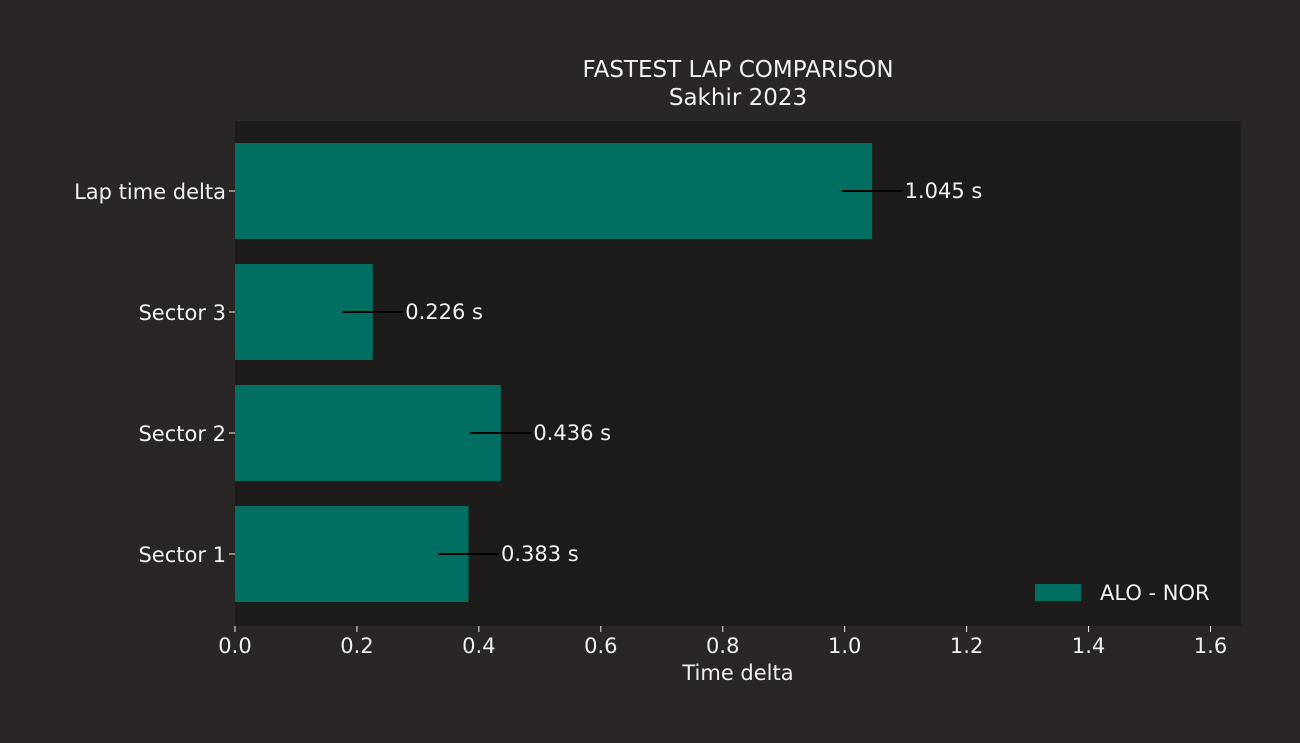 This screenshot has height=743, width=1300. I want to click on legend: ALO - NOR, so click(1122, 593).